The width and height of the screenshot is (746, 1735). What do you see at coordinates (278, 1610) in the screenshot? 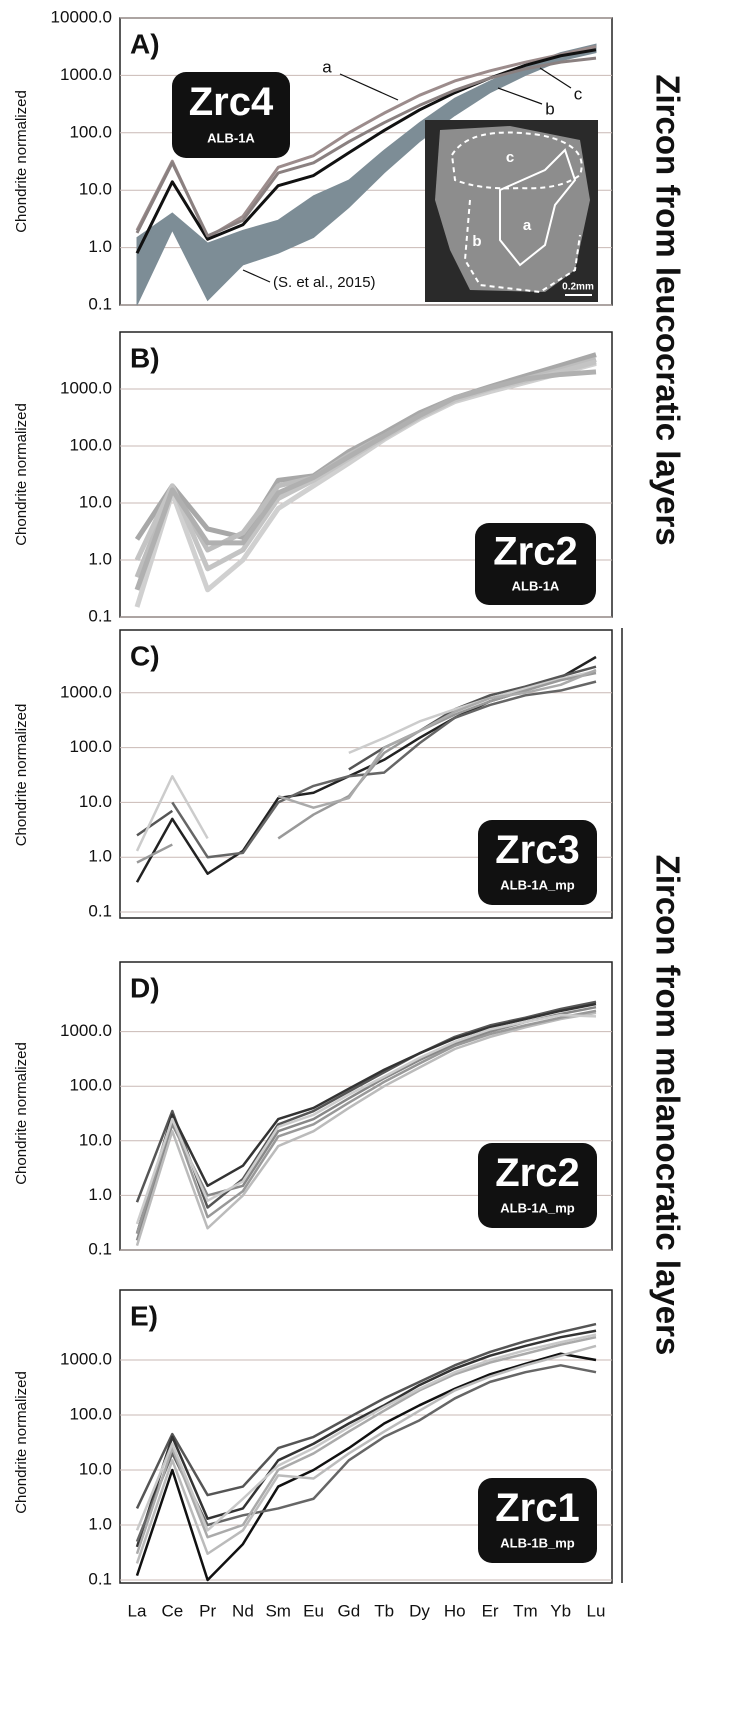
I see `x-tick-label: Sm` at bounding box center [278, 1610].